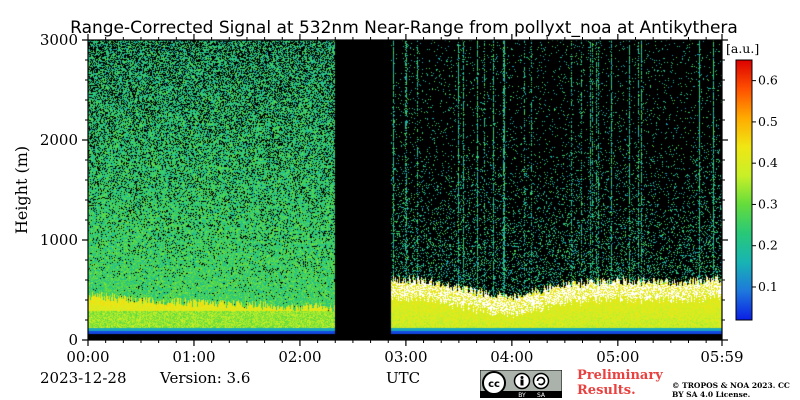  Describe the element at coordinates (59, 140) in the screenshot. I see `y-tick-label: 2000` at that location.